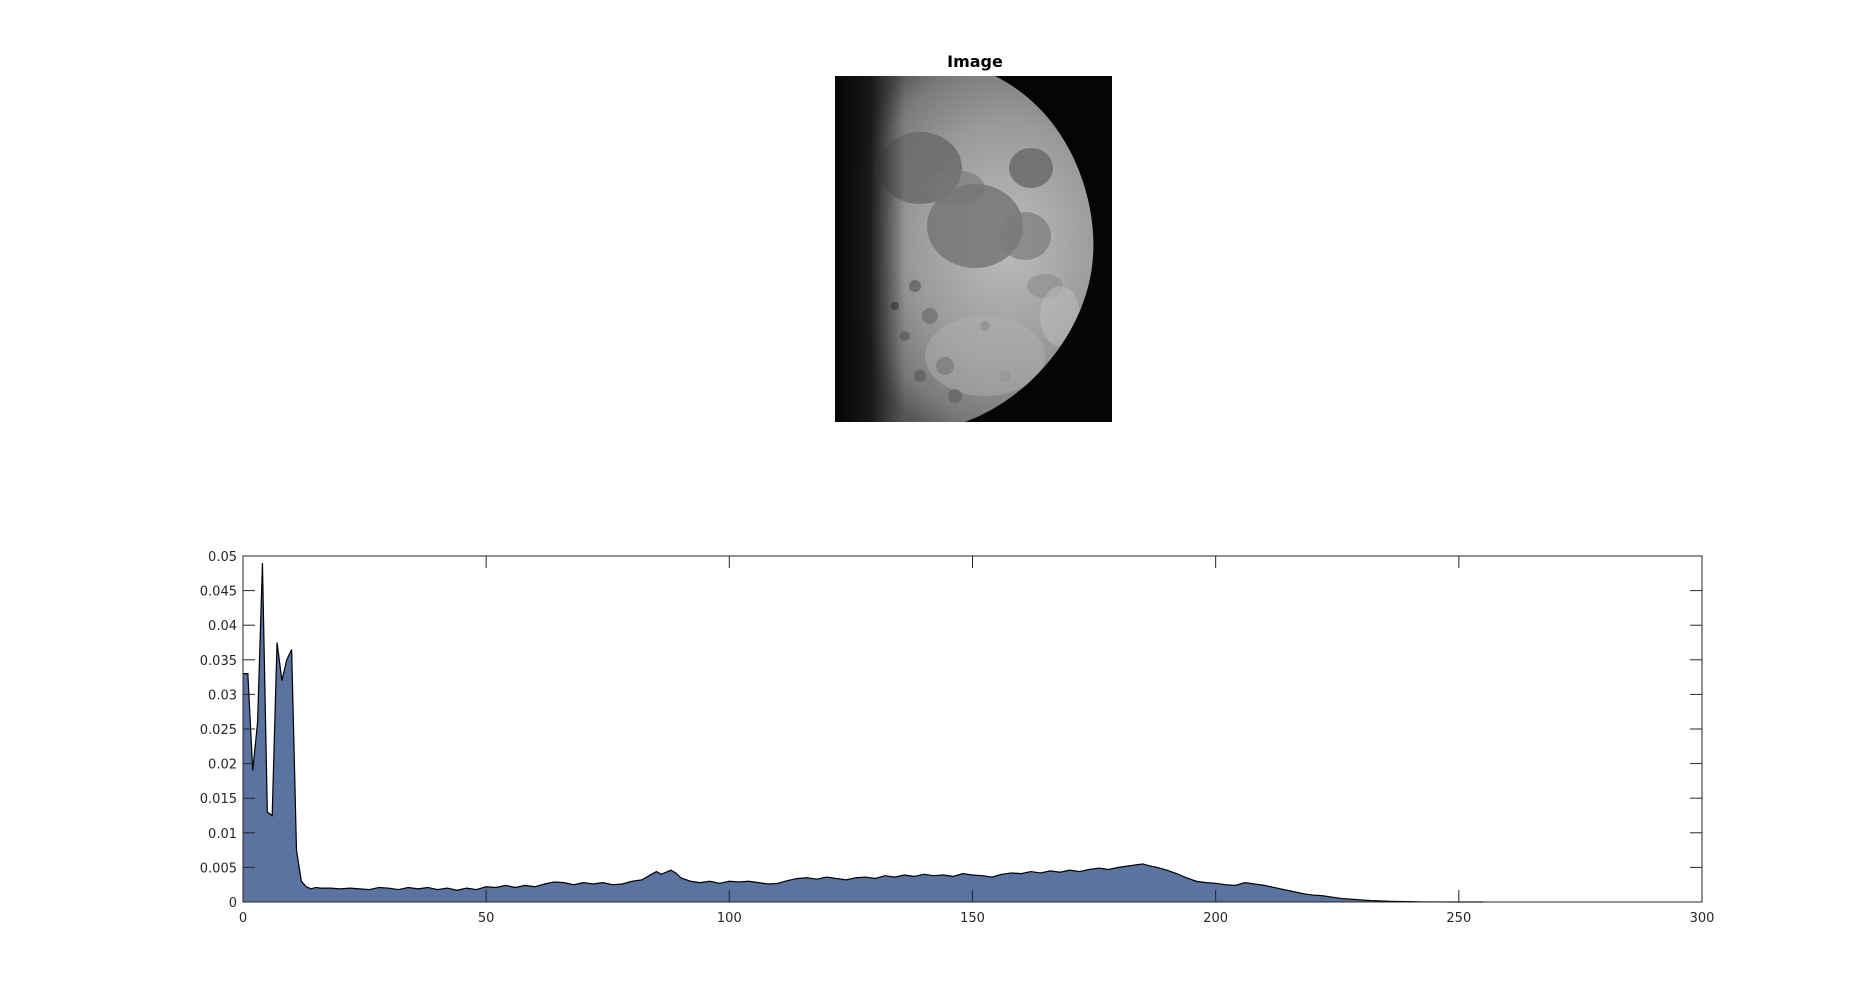 Image resolution: width=1857 pixels, height=1001 pixels. I want to click on x-tick-label: 250, so click(1458, 918).